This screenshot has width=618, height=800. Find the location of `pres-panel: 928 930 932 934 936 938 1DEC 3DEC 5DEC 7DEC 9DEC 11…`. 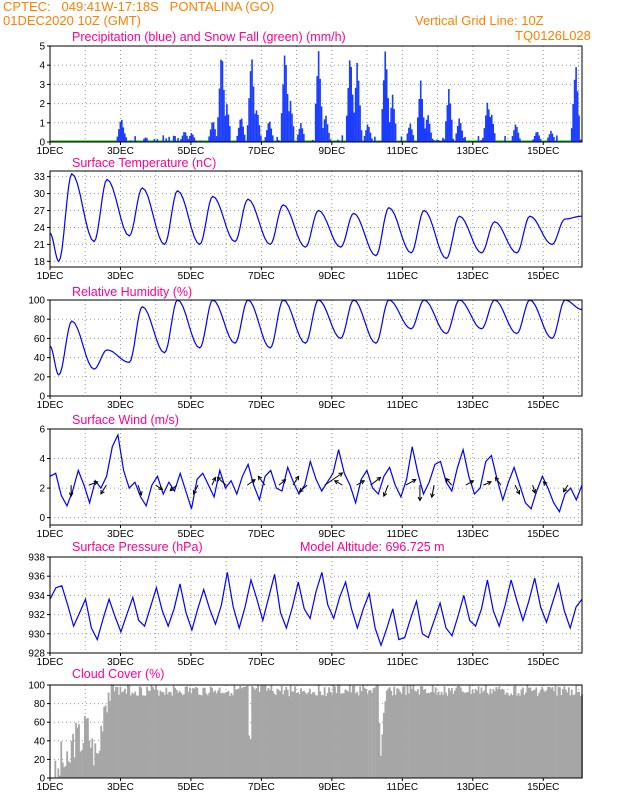

pres-panel: 928 930 932 934 936 938 1DEC 3DEC 5DEC 7DEC 9DEC 11… is located at coordinates (305, 604).